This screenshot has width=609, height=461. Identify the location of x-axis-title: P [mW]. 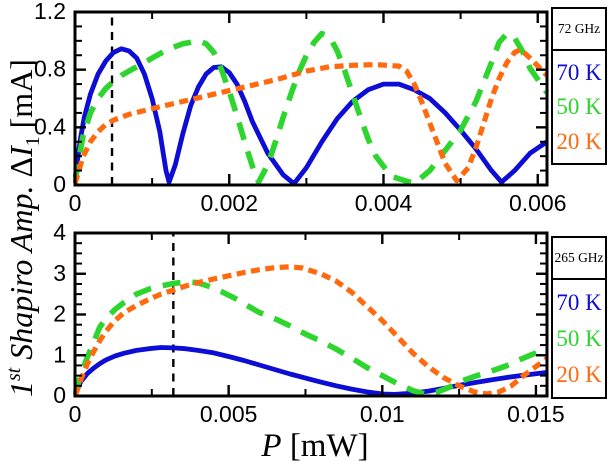
(314, 444).